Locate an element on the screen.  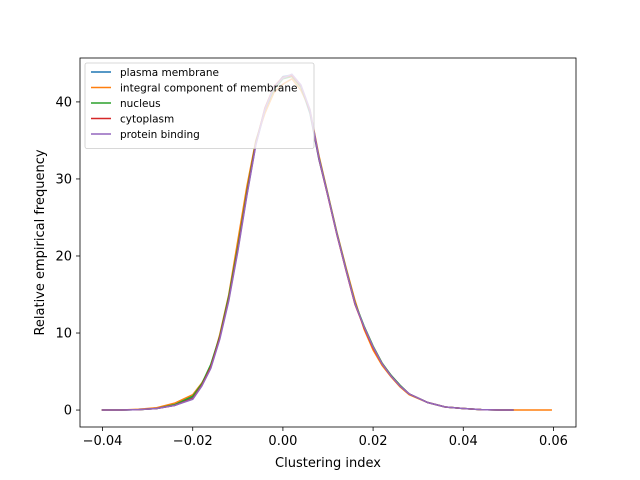
x-axis: −0.04 −0.02 0.00 0.02 0.04 0.06 is located at coordinates (325, 438).